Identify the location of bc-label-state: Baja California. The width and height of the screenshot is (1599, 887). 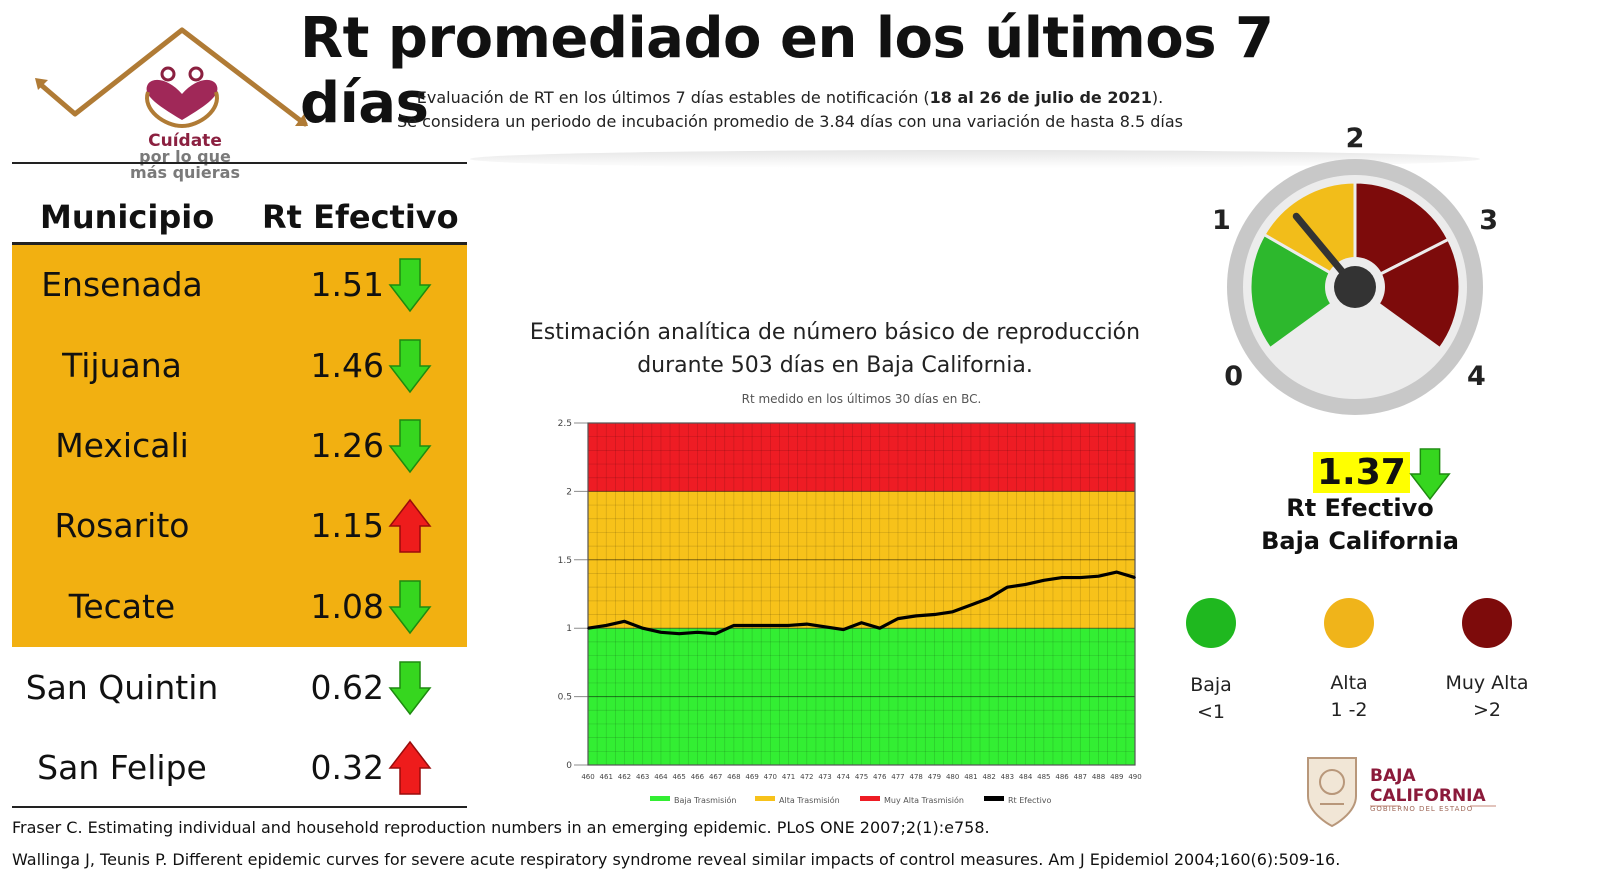
(1360, 541).